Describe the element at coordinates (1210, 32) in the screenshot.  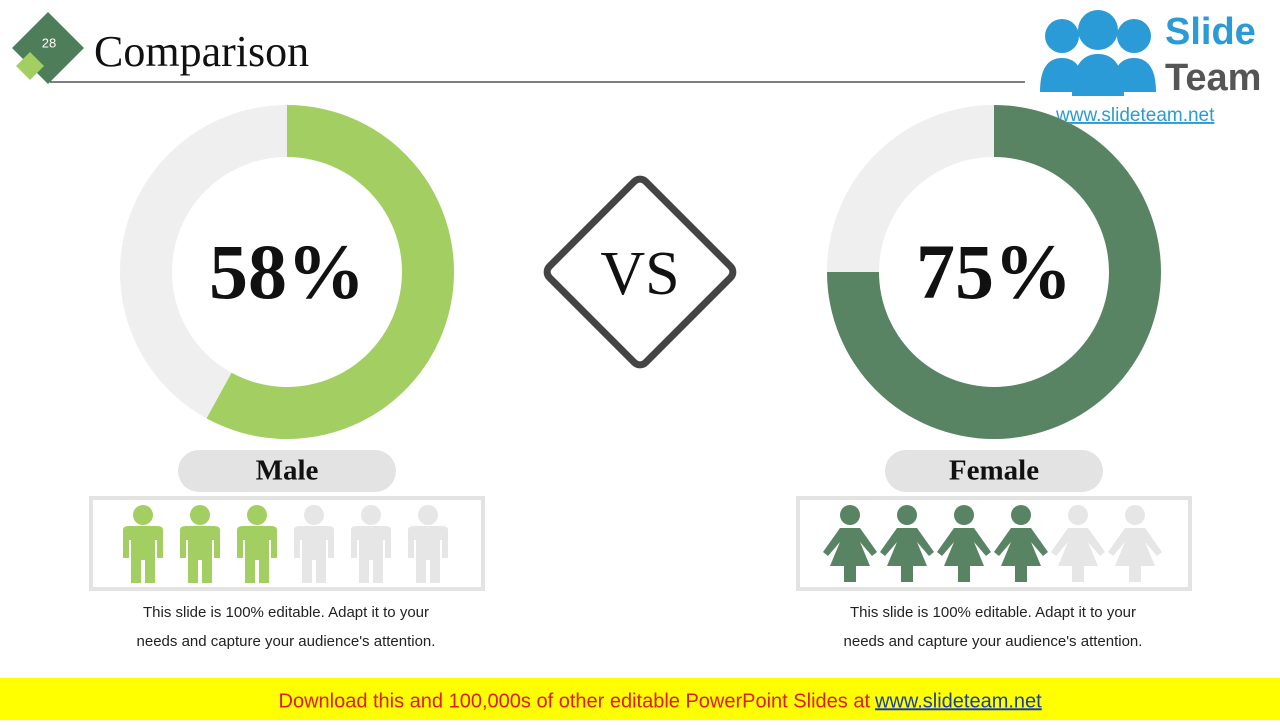
I see `logo-line1: Slide` at that location.